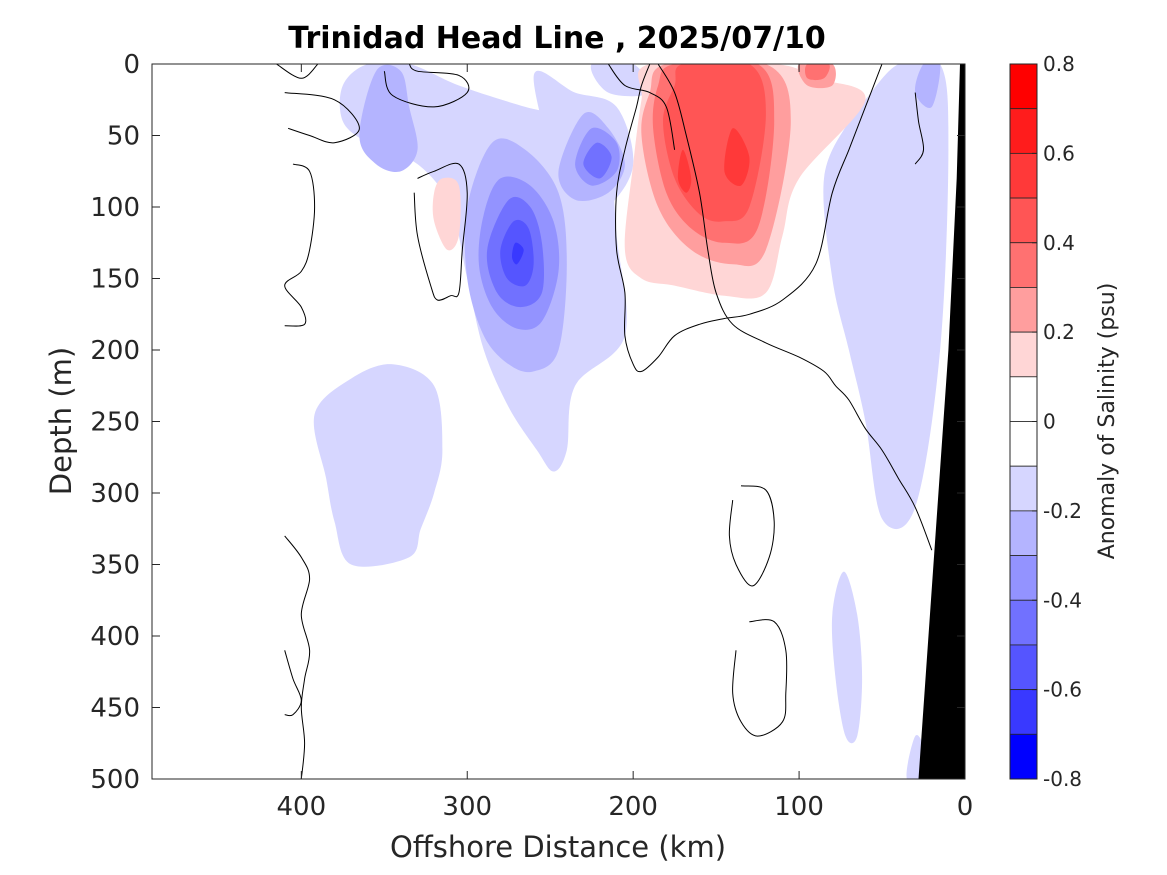 The width and height of the screenshot is (1167, 875). Describe the element at coordinates (633, 807) in the screenshot. I see `x-tick-label: 200` at that location.